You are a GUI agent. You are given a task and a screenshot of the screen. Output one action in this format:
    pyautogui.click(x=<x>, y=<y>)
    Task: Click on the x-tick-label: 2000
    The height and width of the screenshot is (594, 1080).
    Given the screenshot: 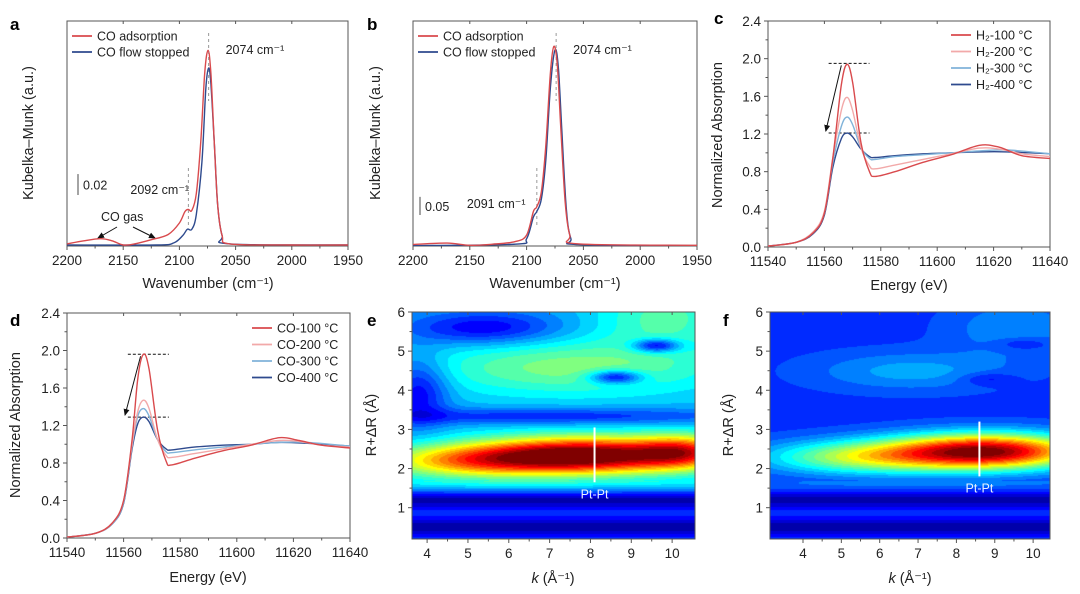 What is the action you would take?
    pyautogui.click(x=292, y=260)
    